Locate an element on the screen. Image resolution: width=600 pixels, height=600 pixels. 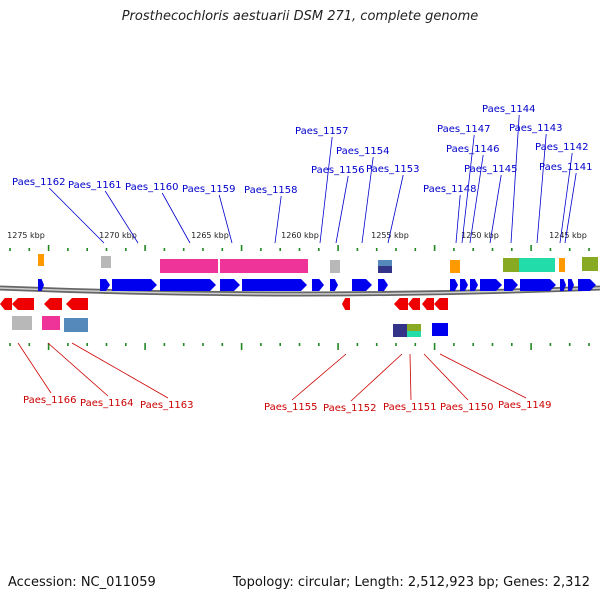
forward-gene-label: Paes_1147 is located at coordinates (464, 129).